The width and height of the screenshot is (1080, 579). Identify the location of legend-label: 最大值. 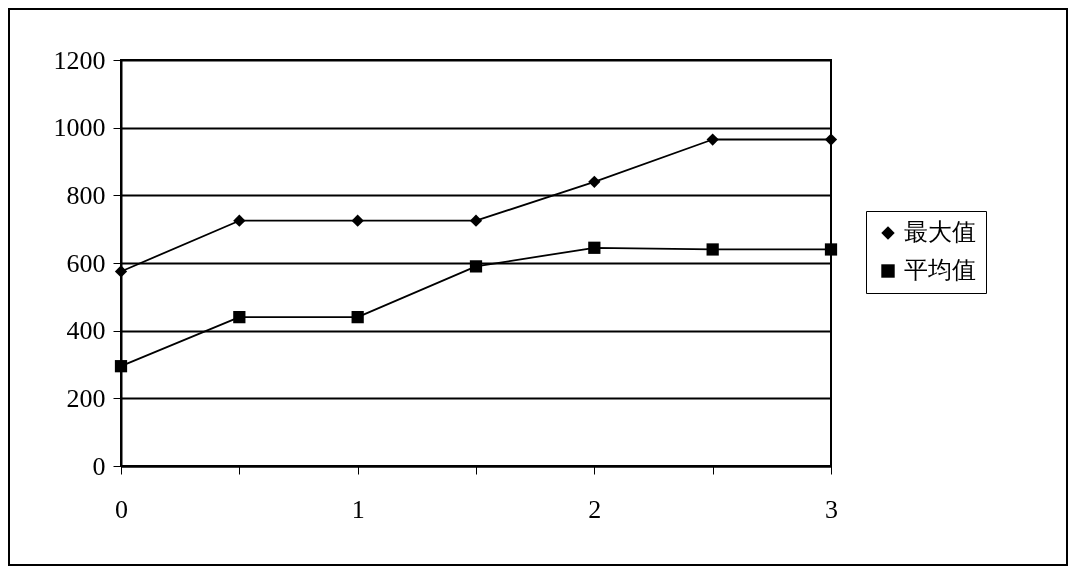
(940, 232).